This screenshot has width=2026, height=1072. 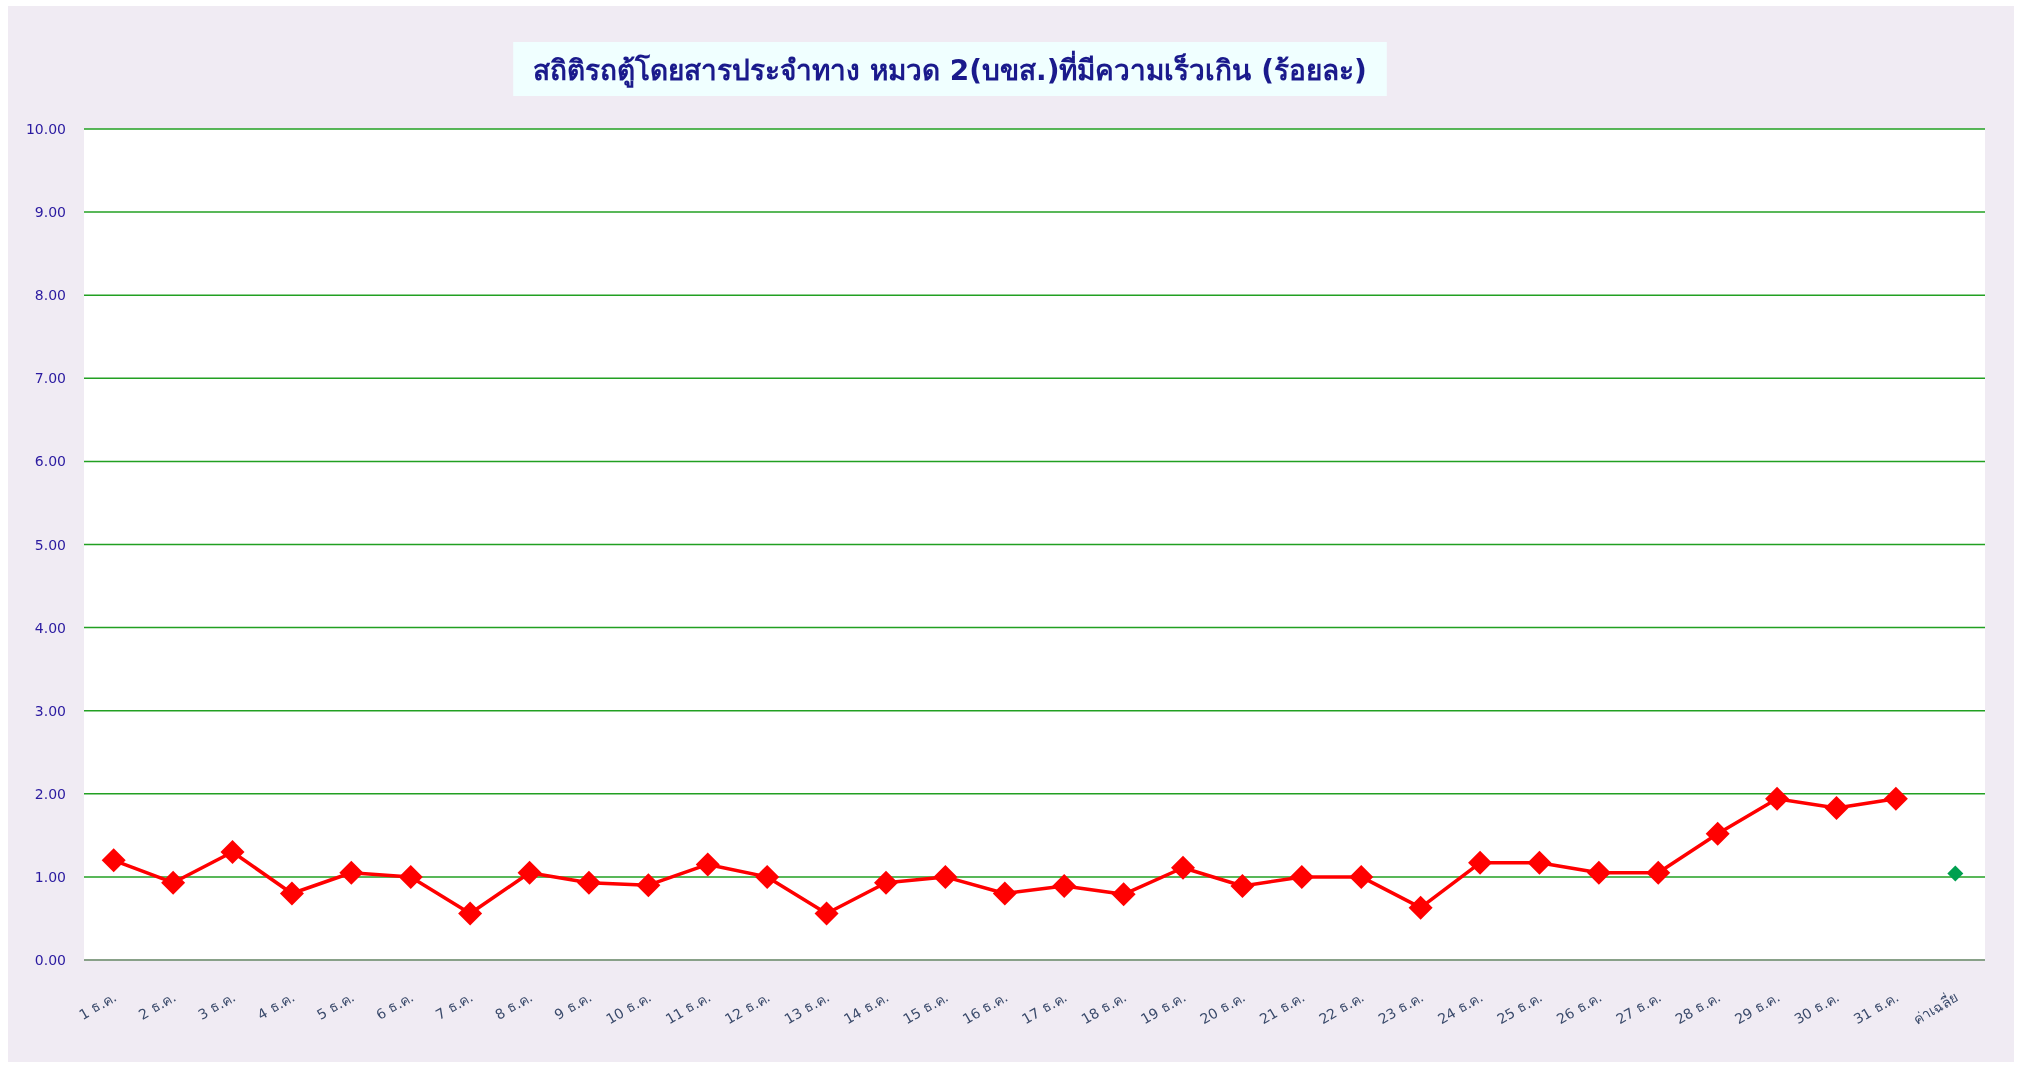 What do you see at coordinates (1519, 1008) in the screenshot?
I see `x-tick-label: 25 ธ.ค.` at bounding box center [1519, 1008].